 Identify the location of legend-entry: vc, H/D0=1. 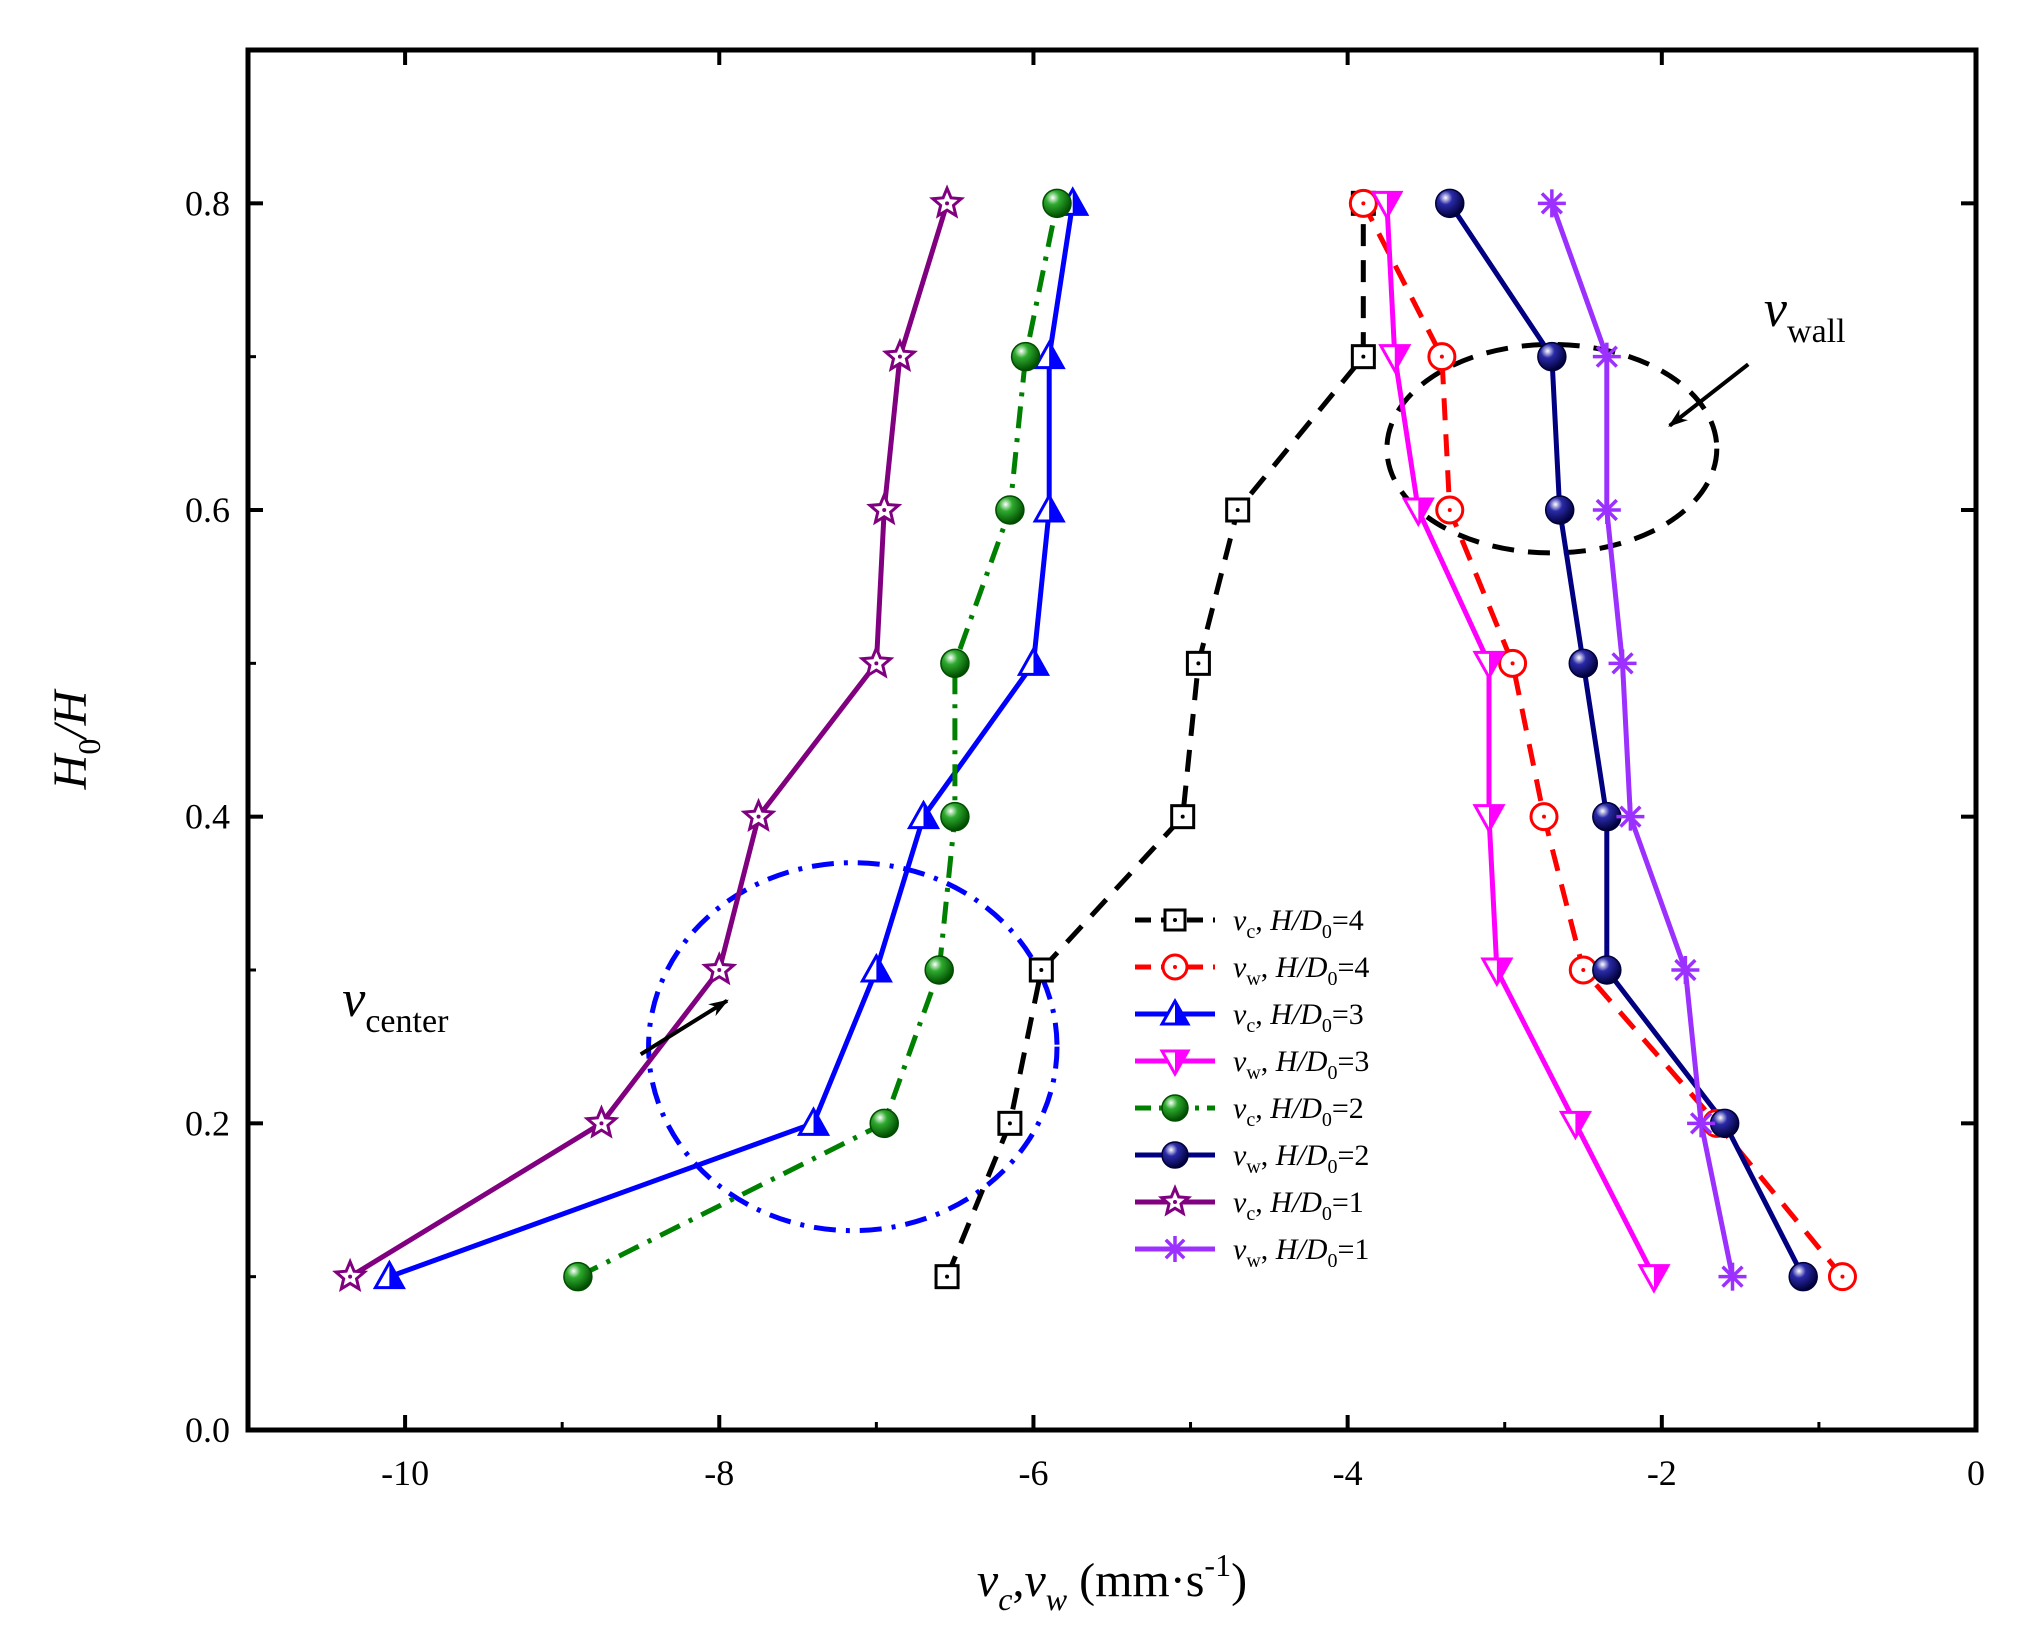
(1249, 1204).